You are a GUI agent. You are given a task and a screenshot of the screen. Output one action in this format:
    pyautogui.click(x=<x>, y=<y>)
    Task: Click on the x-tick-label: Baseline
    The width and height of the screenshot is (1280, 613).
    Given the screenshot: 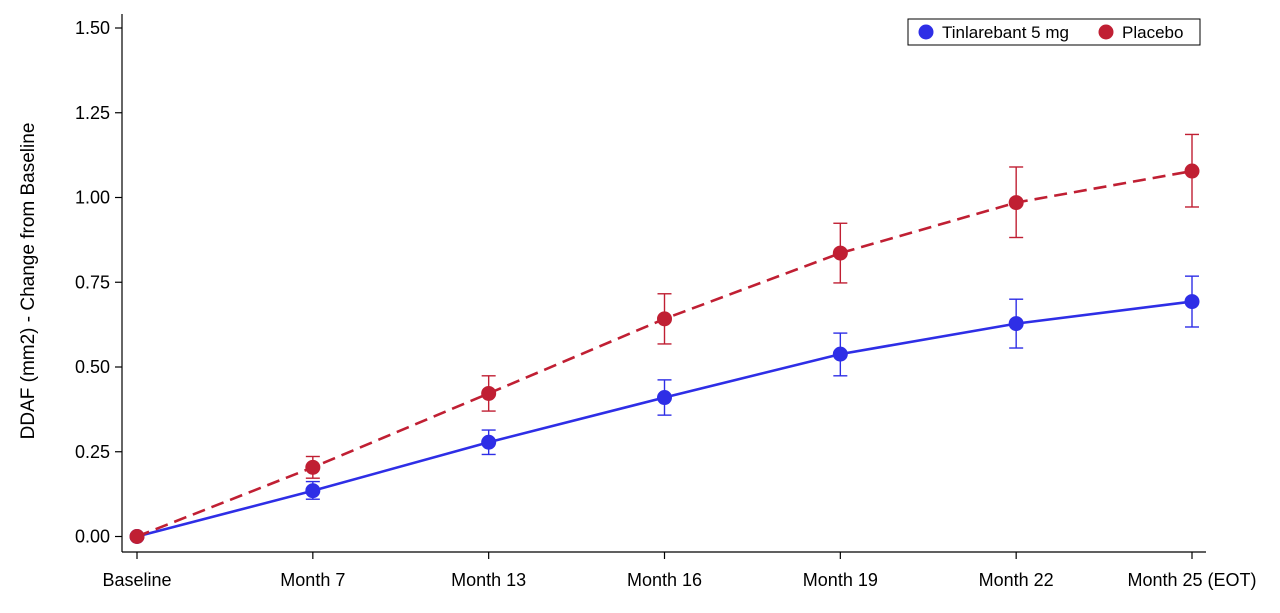 What is the action you would take?
    pyautogui.click(x=136, y=580)
    